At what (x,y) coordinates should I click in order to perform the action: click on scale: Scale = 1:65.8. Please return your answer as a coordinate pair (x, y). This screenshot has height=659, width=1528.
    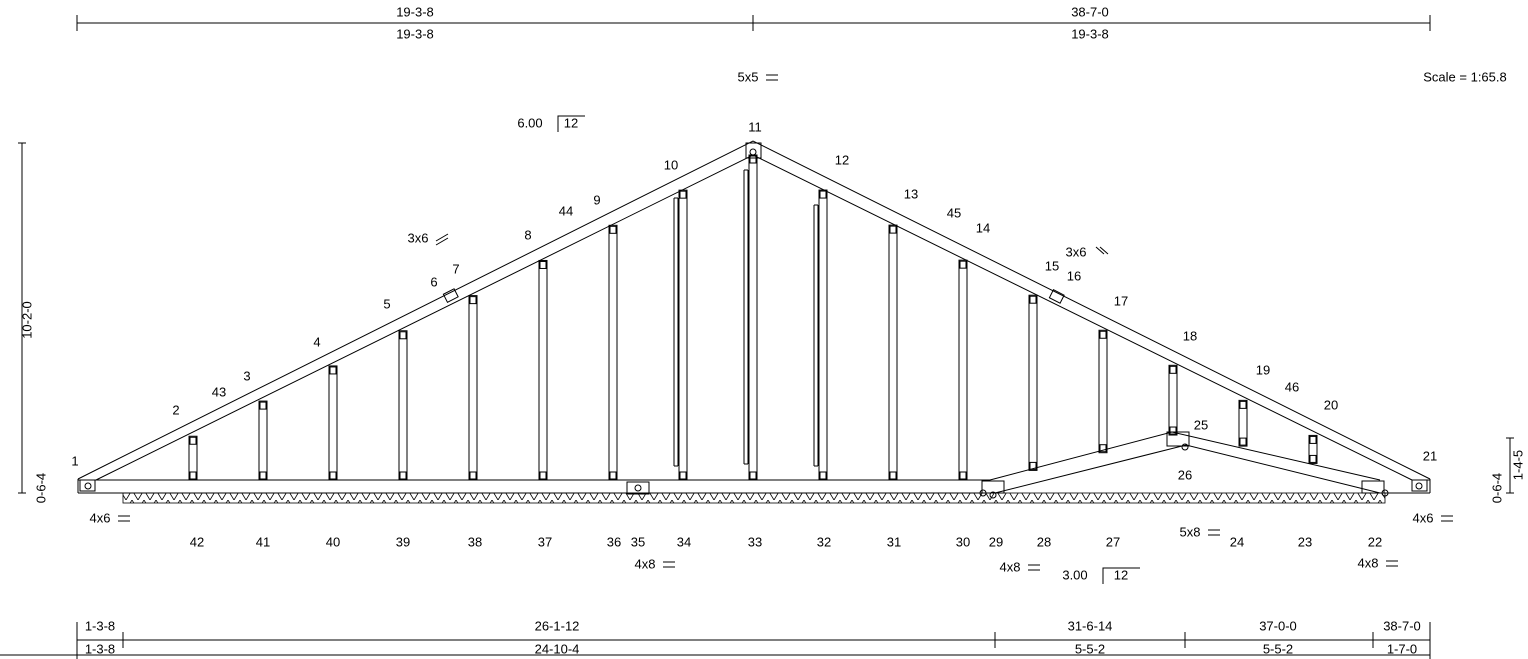
    Looking at the image, I should click on (1464, 76).